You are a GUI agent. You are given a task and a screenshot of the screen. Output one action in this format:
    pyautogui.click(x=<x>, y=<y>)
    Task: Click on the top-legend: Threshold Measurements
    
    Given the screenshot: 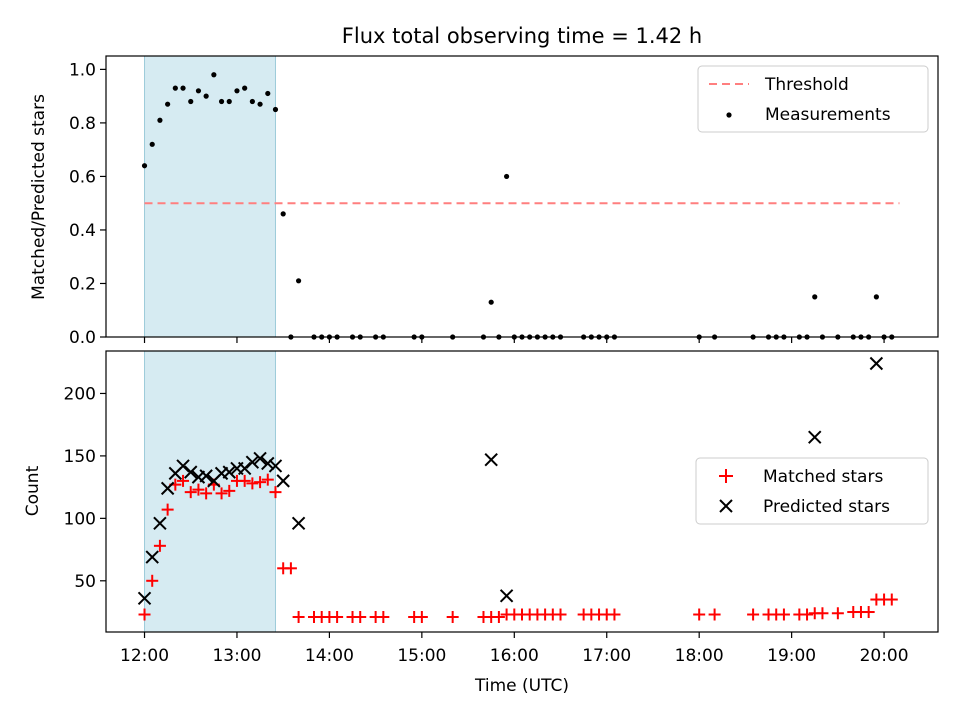 What is the action you would take?
    pyautogui.click(x=813, y=99)
    